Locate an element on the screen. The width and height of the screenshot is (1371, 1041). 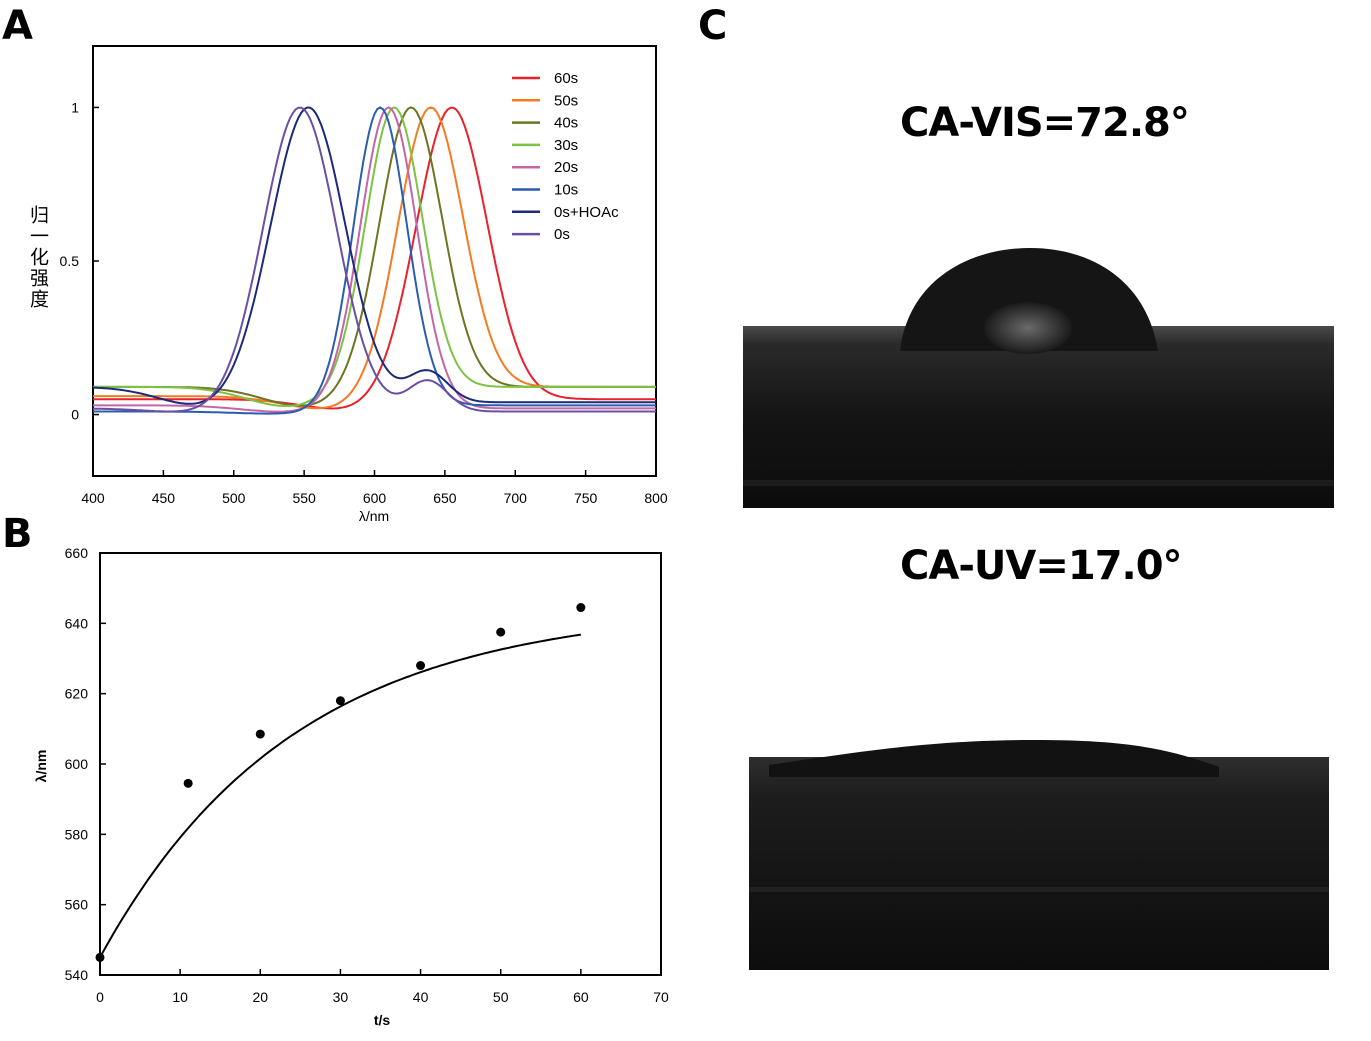
y-tick-label: 0.5 is located at coordinates (70, 261).